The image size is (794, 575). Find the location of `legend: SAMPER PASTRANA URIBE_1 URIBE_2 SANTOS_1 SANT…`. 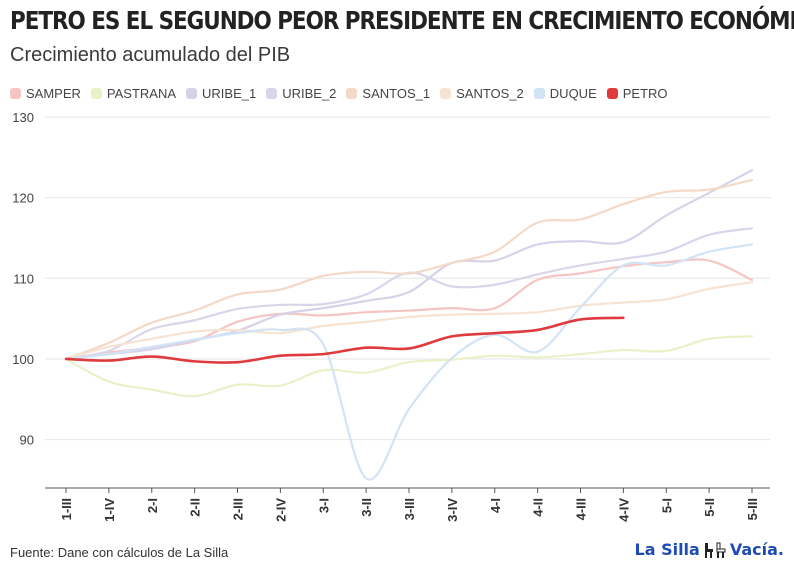

legend: SAMPER PASTRANA URIBE_1 URIBE_2 SANTOS_1 SANT… is located at coordinates (339, 93).